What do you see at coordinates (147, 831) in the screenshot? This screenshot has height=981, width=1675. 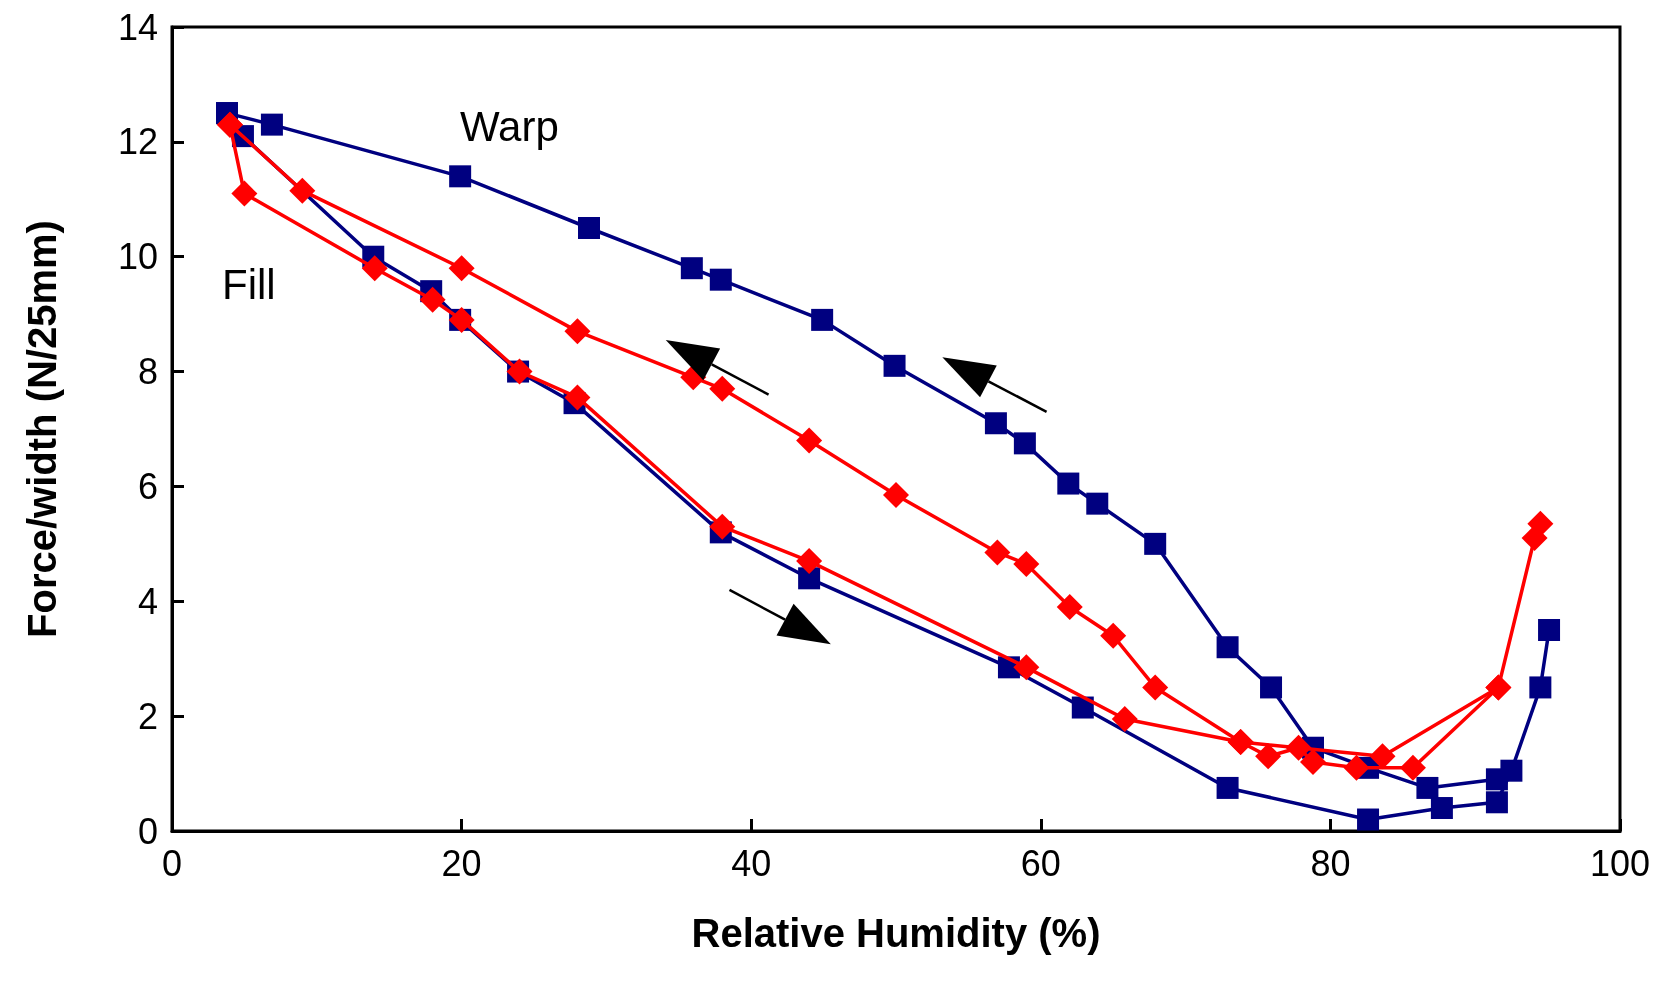 I see `y-tick-label: 0` at bounding box center [147, 831].